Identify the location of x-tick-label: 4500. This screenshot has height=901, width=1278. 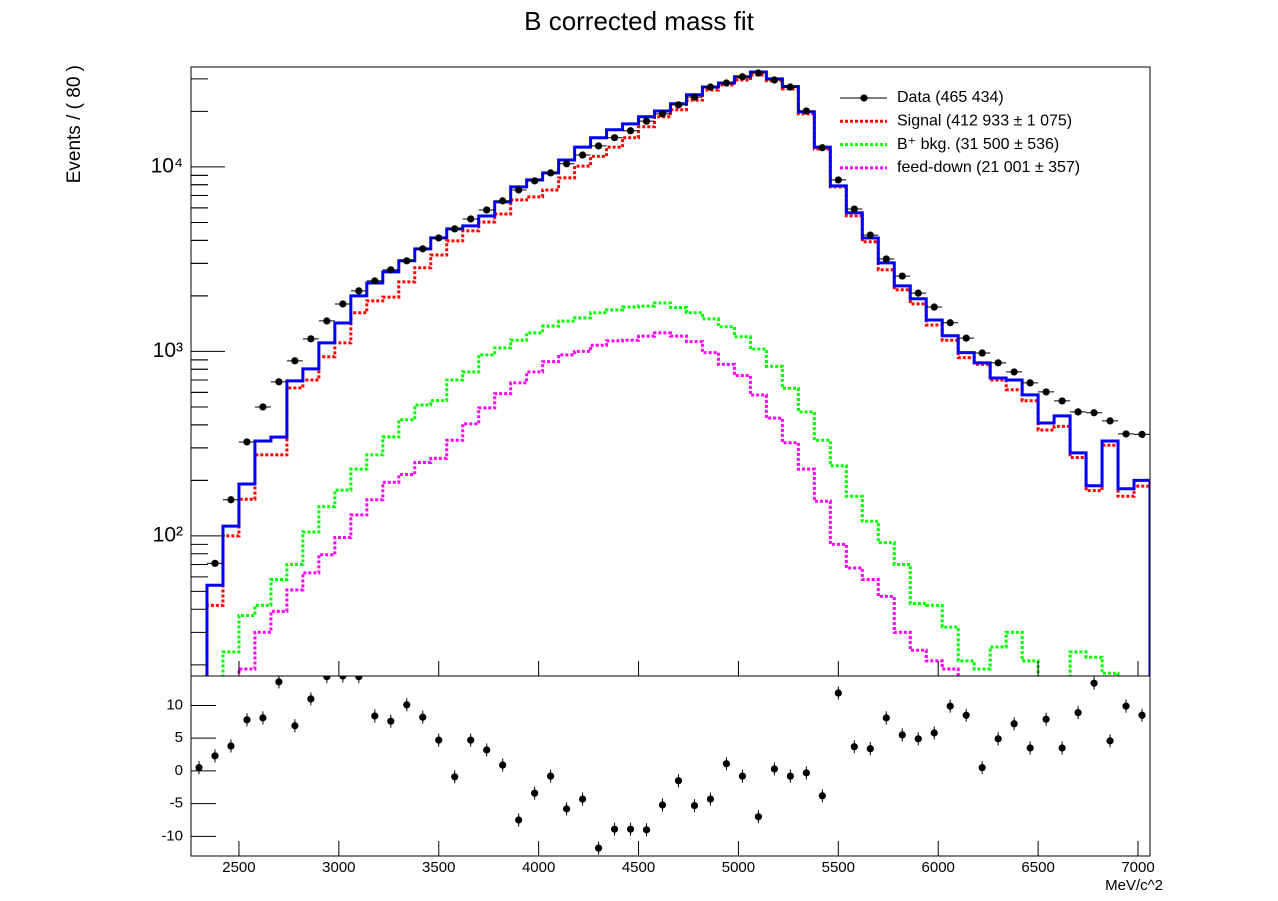
(638, 867).